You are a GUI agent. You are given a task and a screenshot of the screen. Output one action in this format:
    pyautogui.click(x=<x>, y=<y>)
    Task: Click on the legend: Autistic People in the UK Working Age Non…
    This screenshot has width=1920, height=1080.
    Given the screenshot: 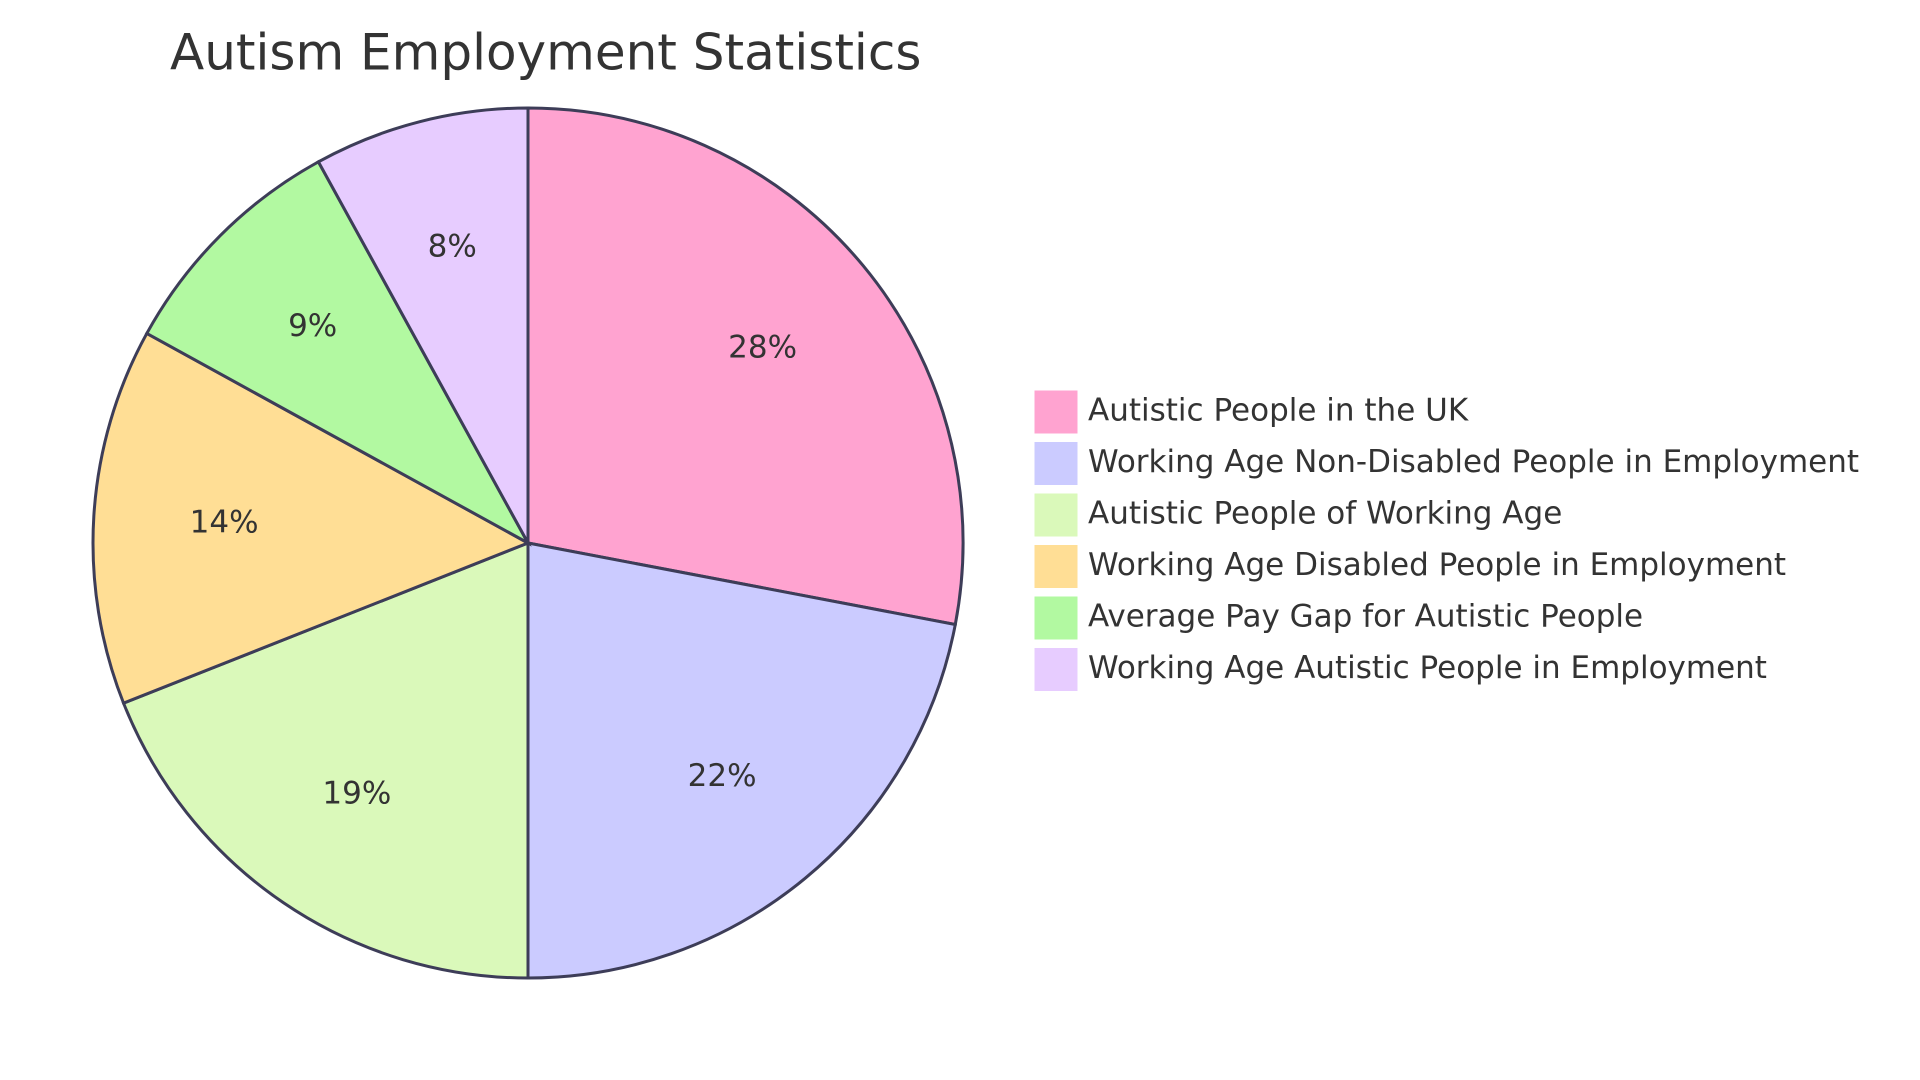 What is the action you would take?
    pyautogui.click(x=1446, y=540)
    